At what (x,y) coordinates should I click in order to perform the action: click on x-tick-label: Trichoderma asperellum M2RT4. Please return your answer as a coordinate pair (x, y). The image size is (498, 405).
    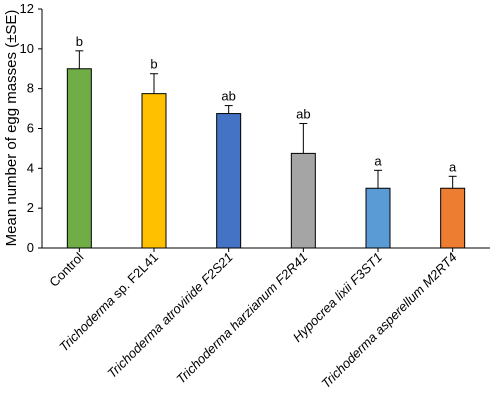
    Looking at the image, I should click on (389, 321).